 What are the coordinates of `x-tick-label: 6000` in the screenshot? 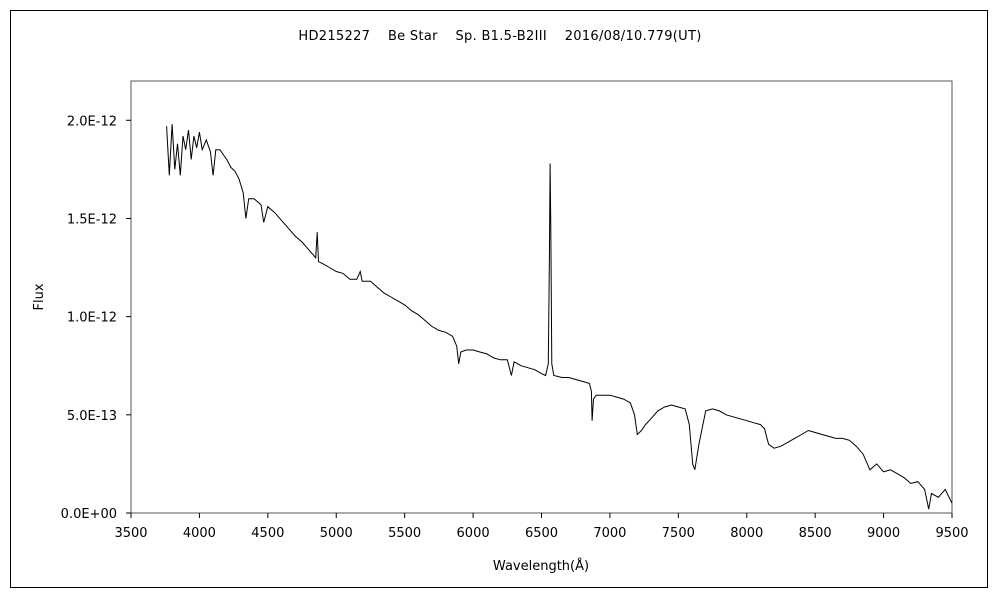 It's located at (473, 533).